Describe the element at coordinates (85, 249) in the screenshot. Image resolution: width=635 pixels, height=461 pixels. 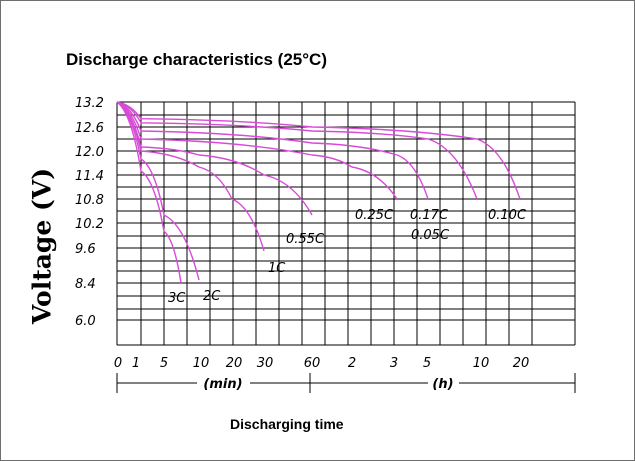
I see `y-tick-label: 9.6` at that location.